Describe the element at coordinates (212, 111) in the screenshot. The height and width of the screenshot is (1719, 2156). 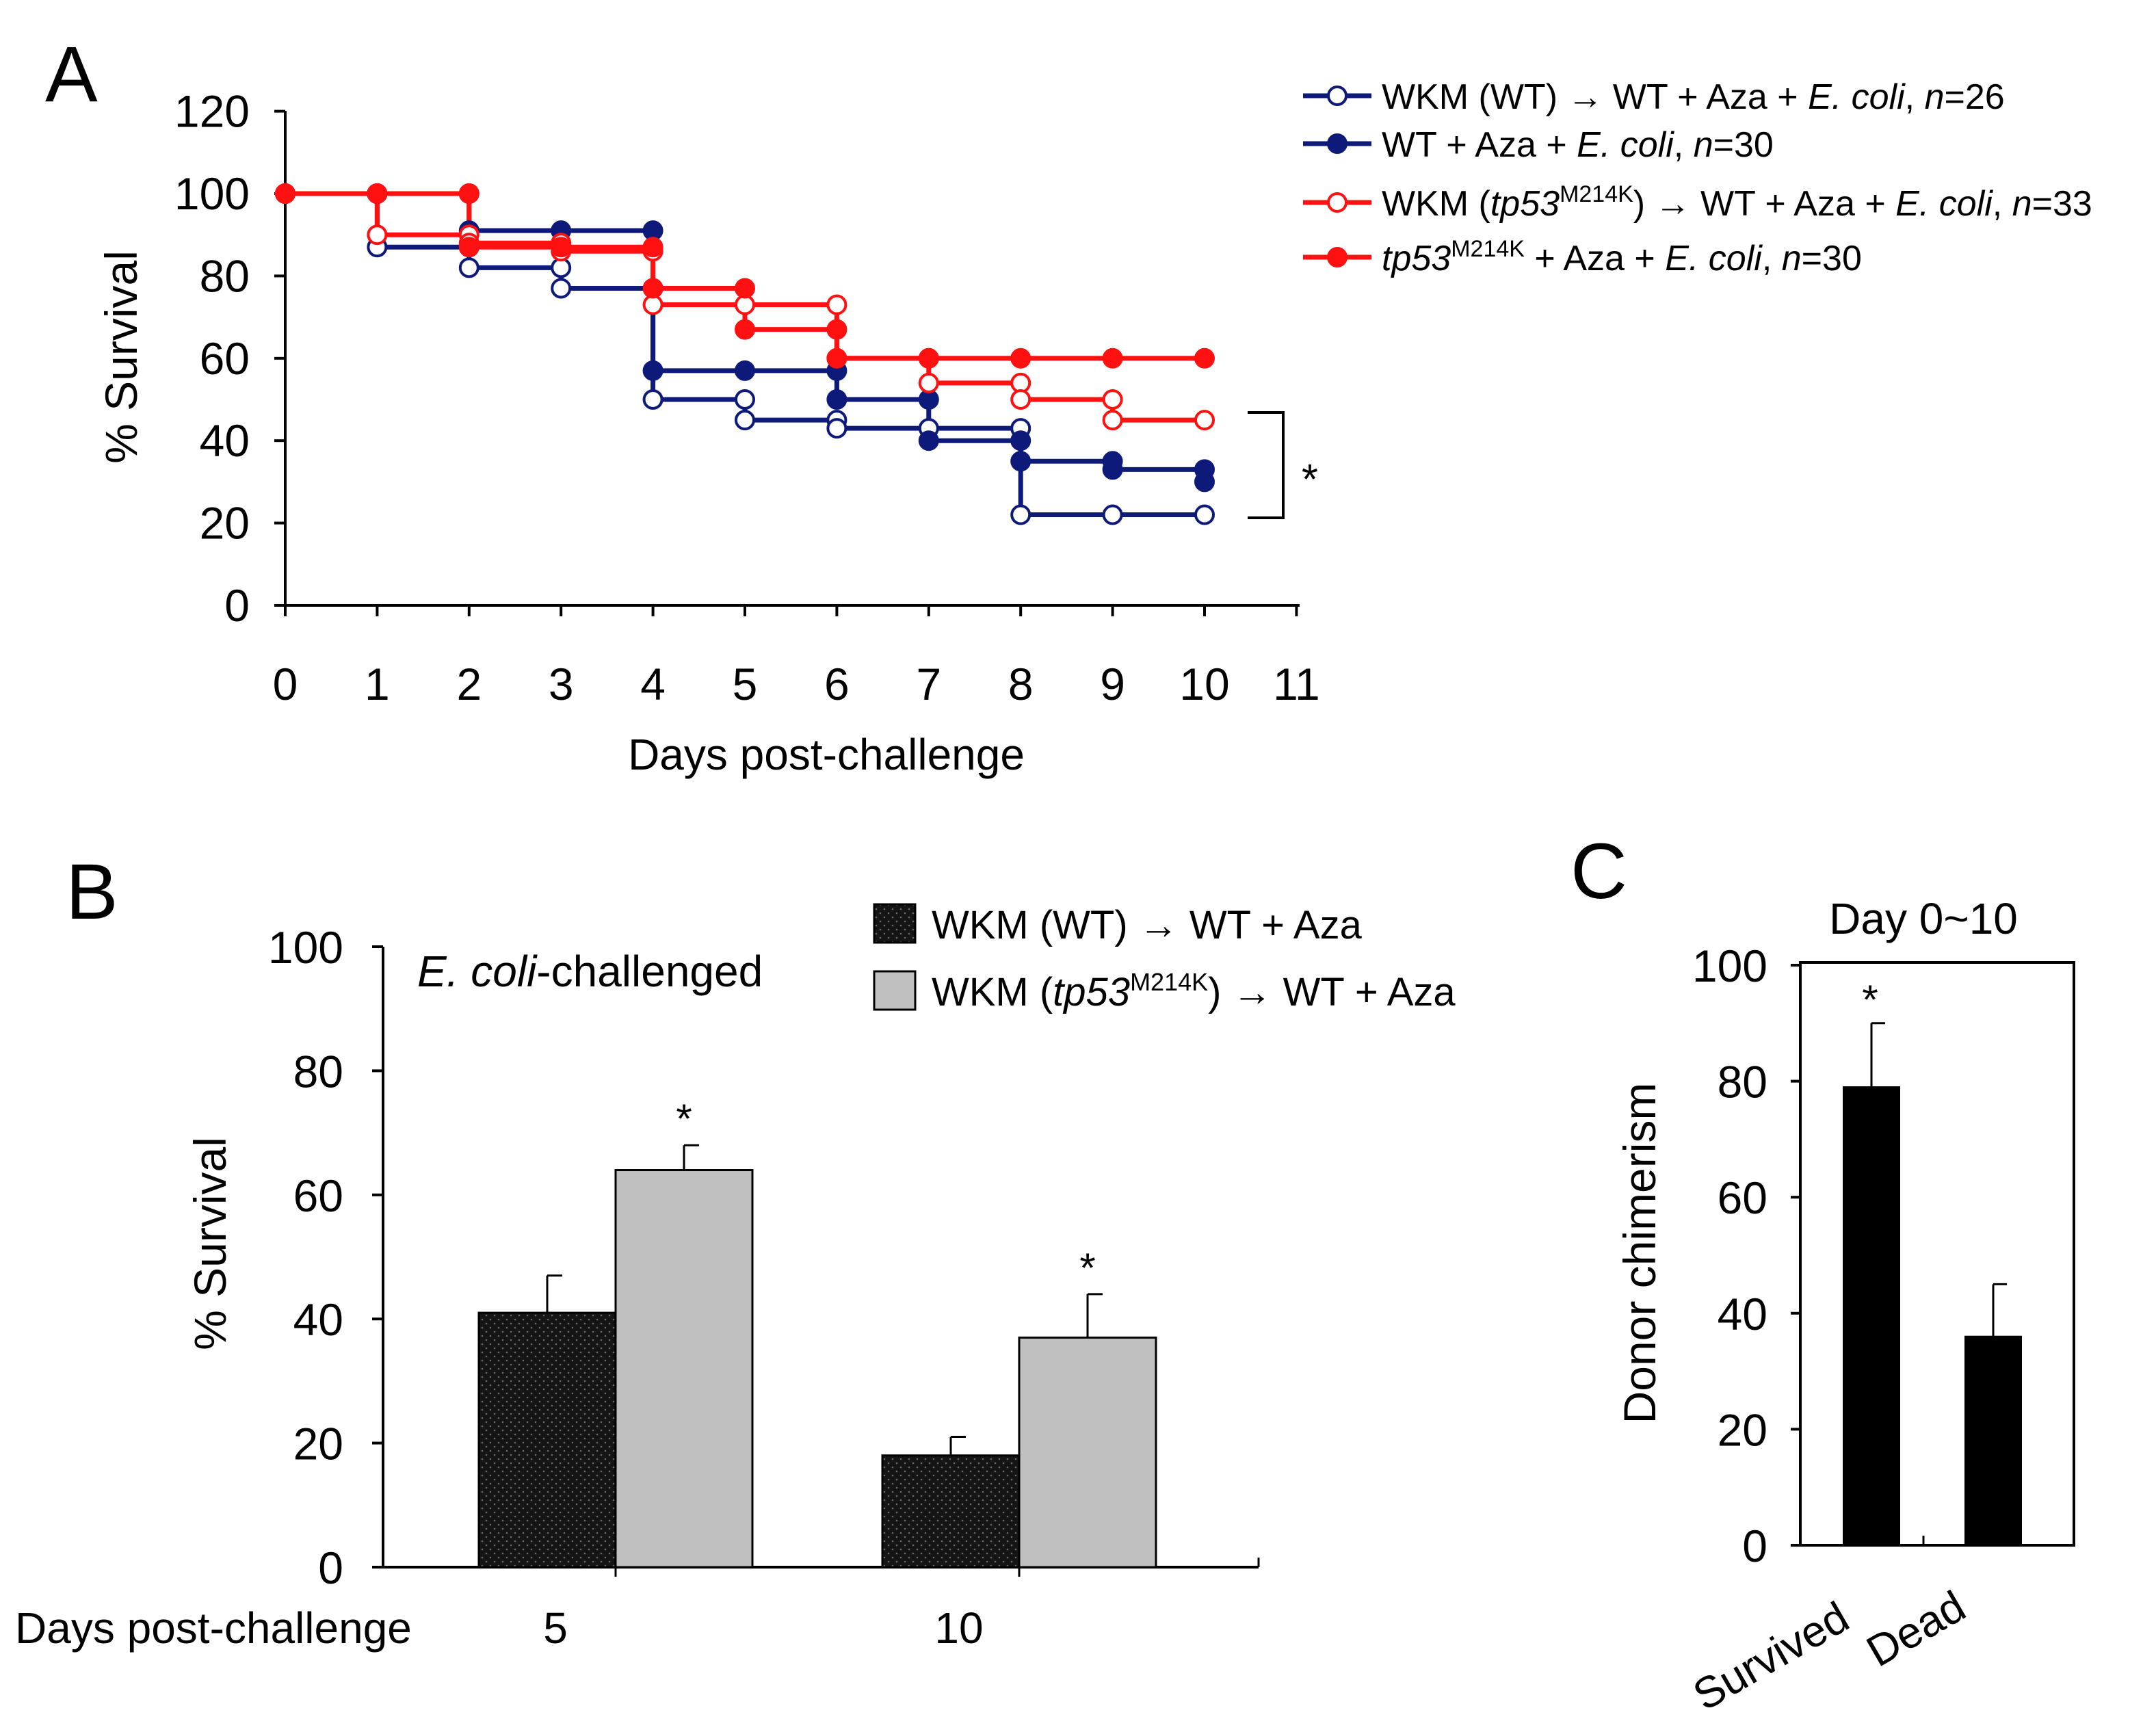
I see `panel-a-y-tick-label: 120` at that location.